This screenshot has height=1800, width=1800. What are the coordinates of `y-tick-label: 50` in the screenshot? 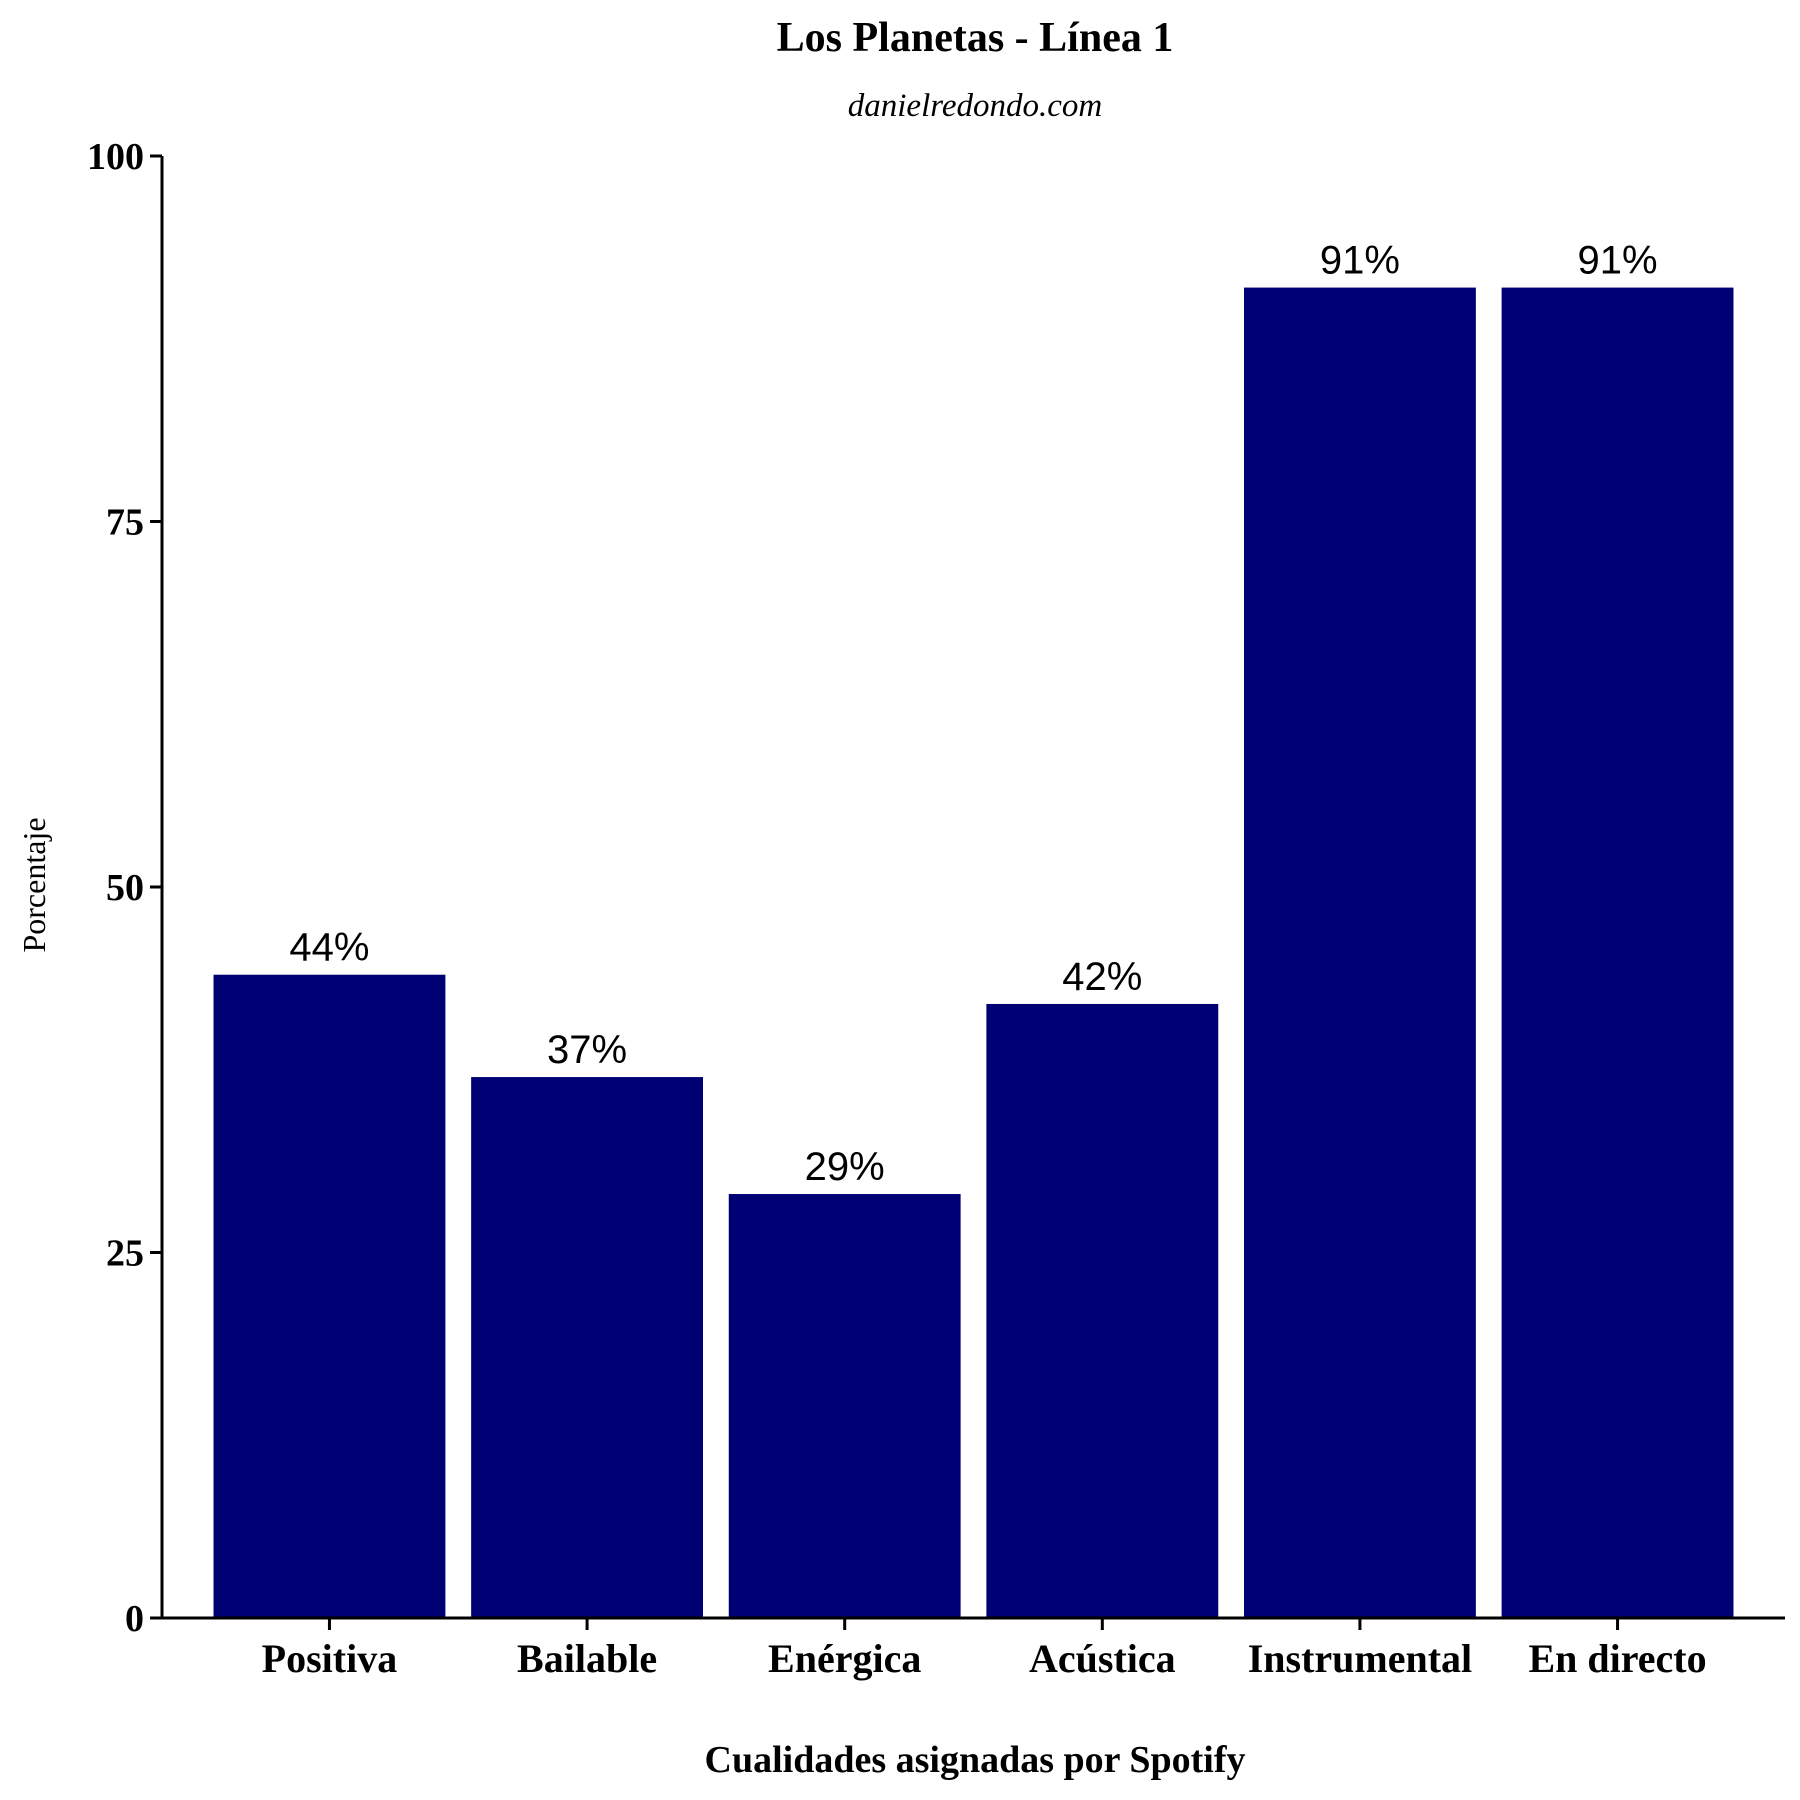 It's located at (125, 888).